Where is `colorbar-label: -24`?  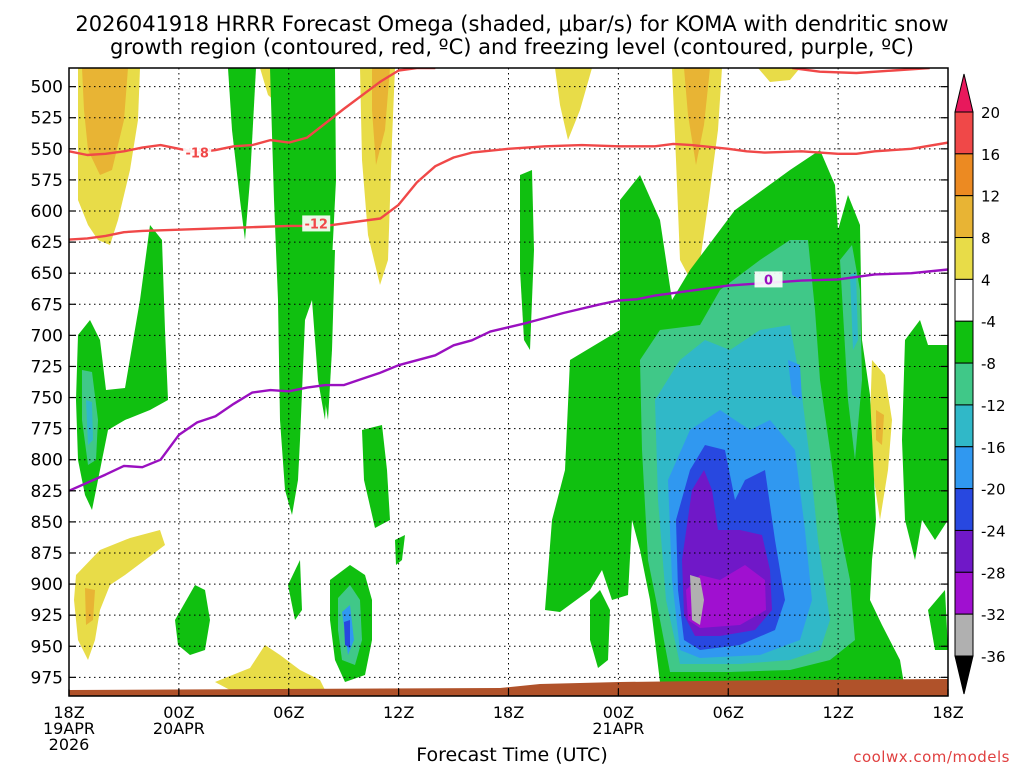 colorbar-label: -24 is located at coordinates (993, 531).